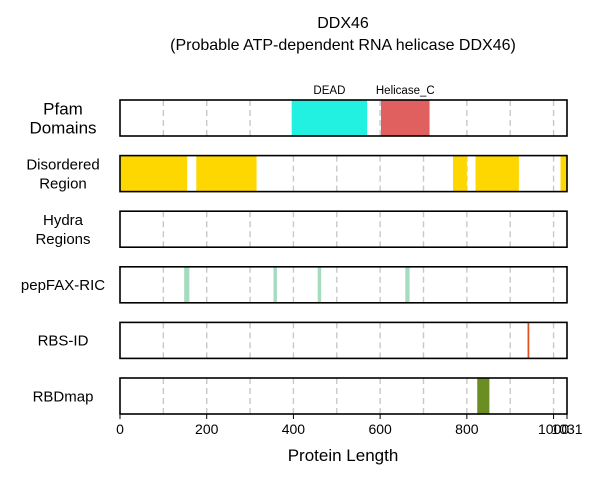  I want to click on track-2: Hydra Regions, so click(301, 229).